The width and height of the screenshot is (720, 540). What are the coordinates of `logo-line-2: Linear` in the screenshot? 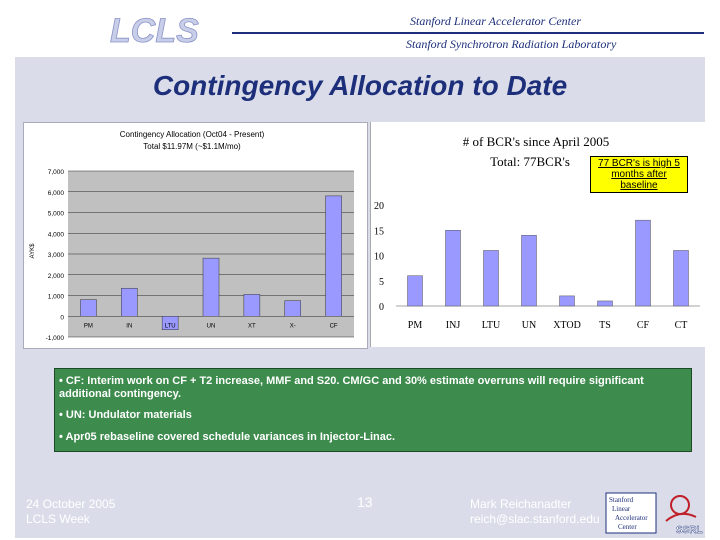 It's located at (621, 509).